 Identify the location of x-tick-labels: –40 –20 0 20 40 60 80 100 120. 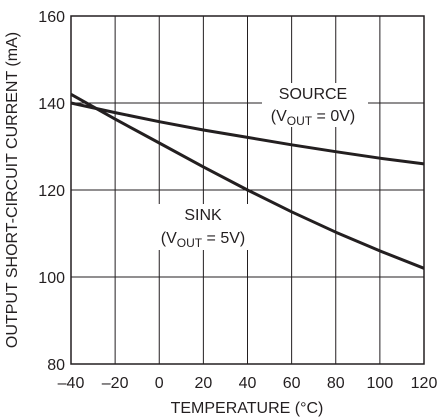
(248, 383).